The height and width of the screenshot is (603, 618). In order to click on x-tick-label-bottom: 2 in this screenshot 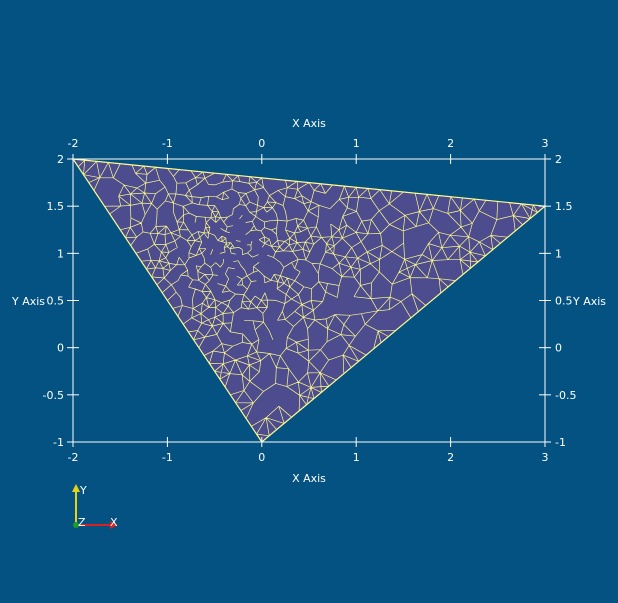, I will do `click(450, 457)`.